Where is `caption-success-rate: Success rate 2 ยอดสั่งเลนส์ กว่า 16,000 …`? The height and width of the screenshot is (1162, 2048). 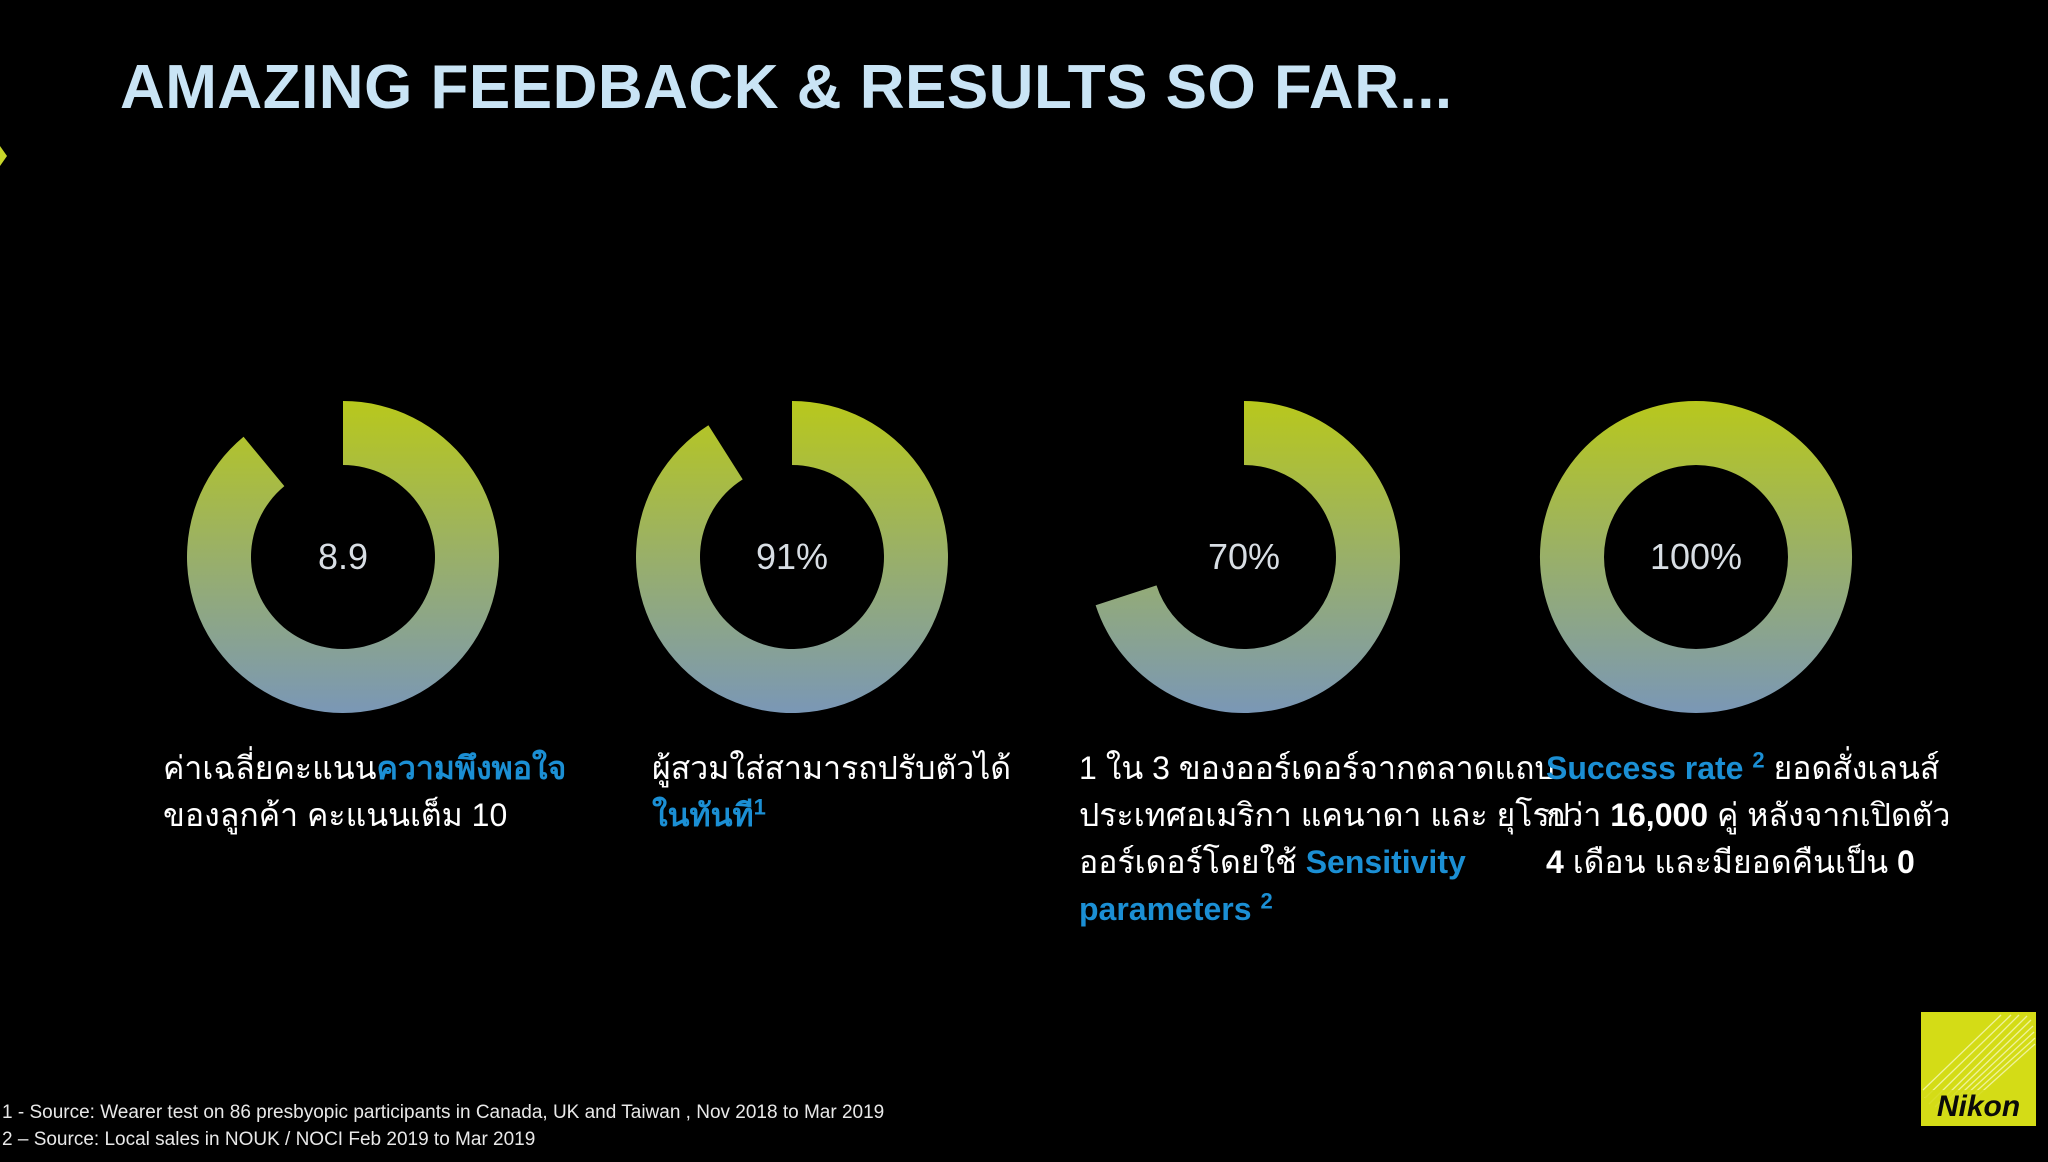 caption-success-rate: Success rate 2 ยอดสั่งเลนส์ กว่า 16,000 … is located at coordinates (1748, 815).